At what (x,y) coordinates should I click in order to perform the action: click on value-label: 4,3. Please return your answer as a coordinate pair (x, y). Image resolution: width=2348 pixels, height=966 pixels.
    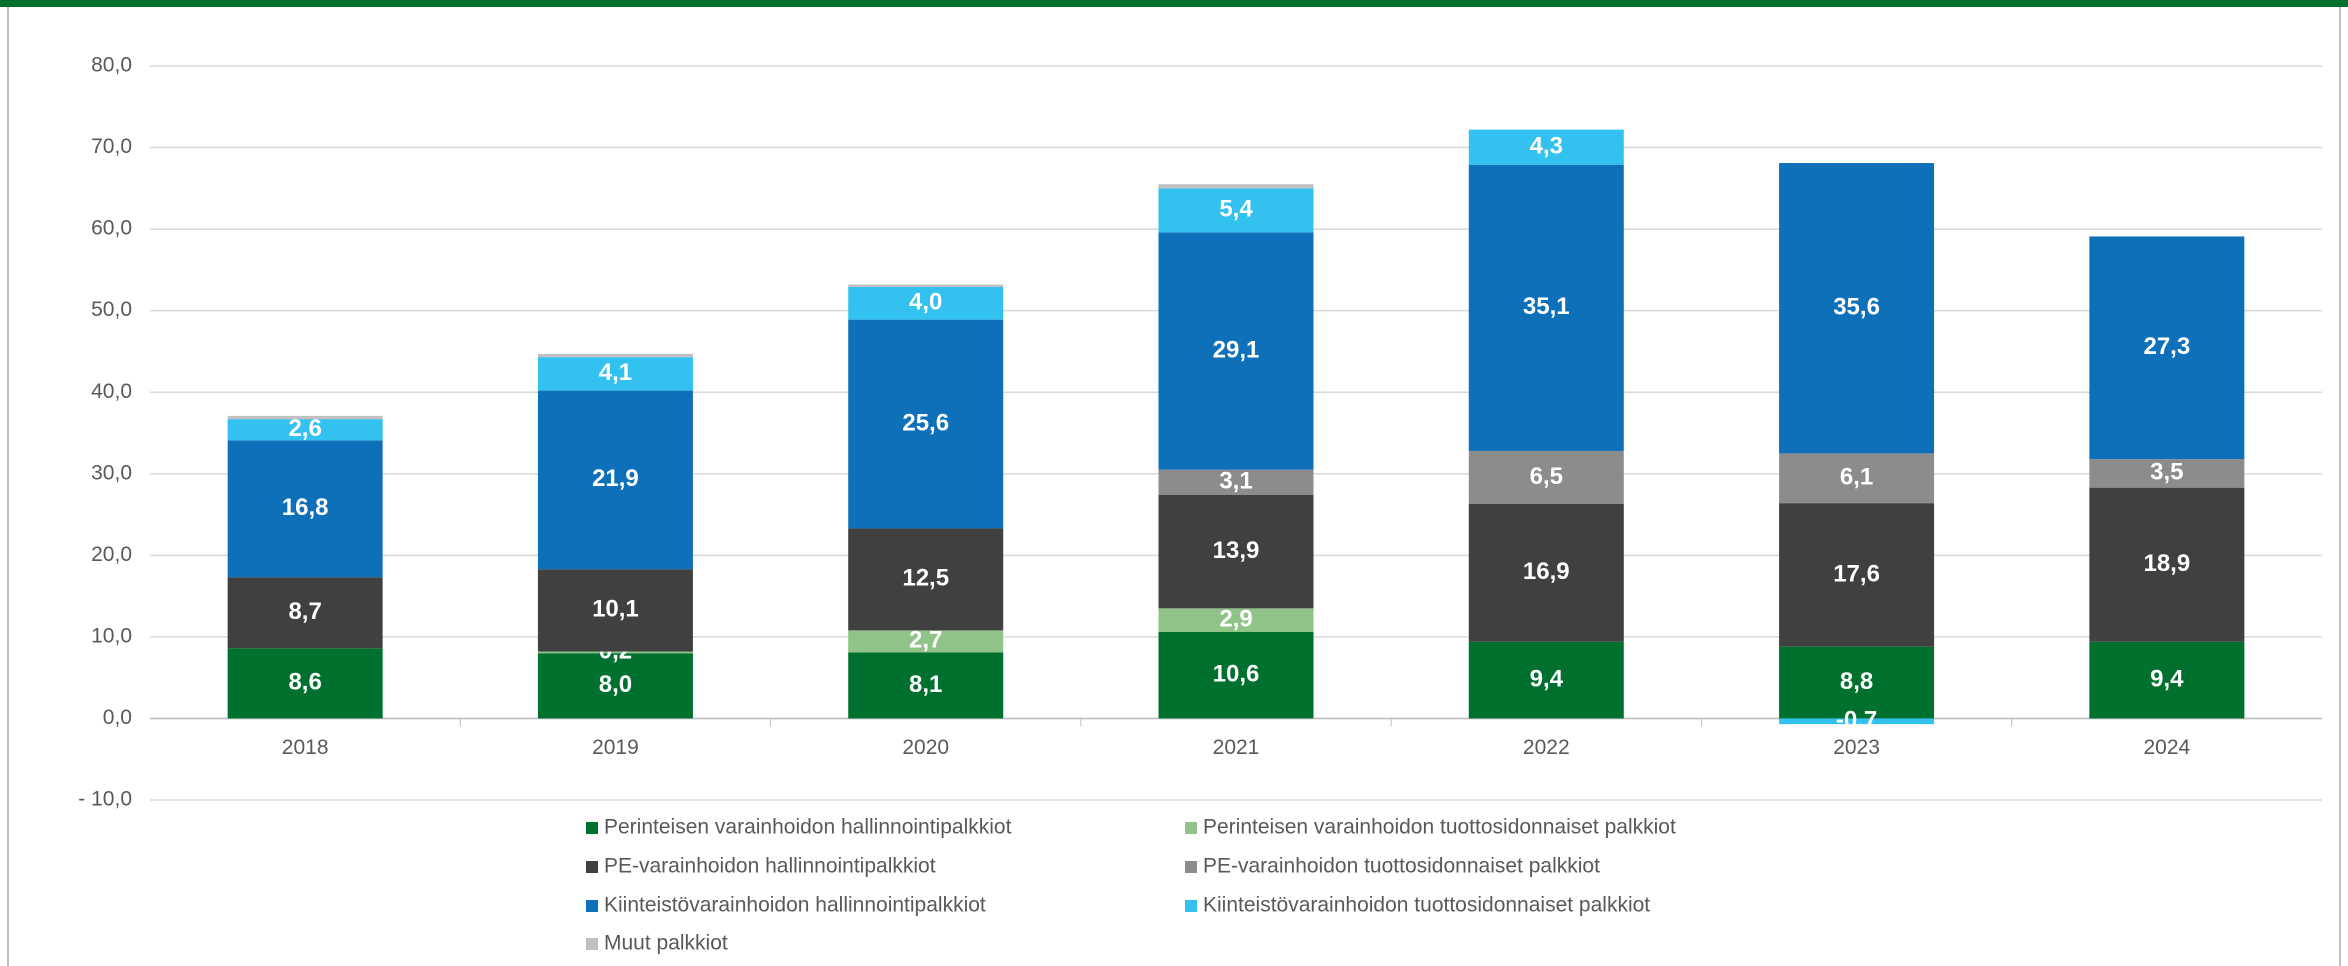
    Looking at the image, I should click on (1546, 145).